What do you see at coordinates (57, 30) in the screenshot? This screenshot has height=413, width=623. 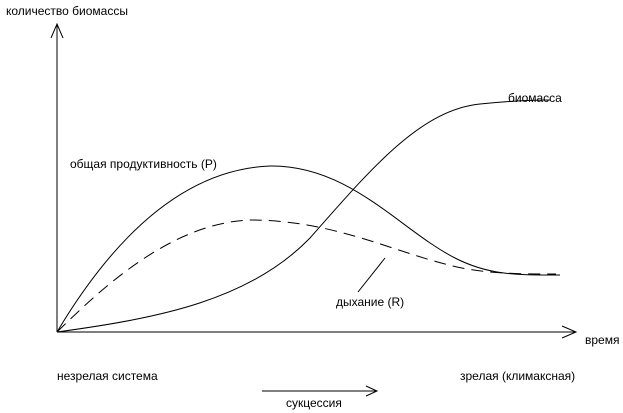 I see `y-axis-arrowhead` at bounding box center [57, 30].